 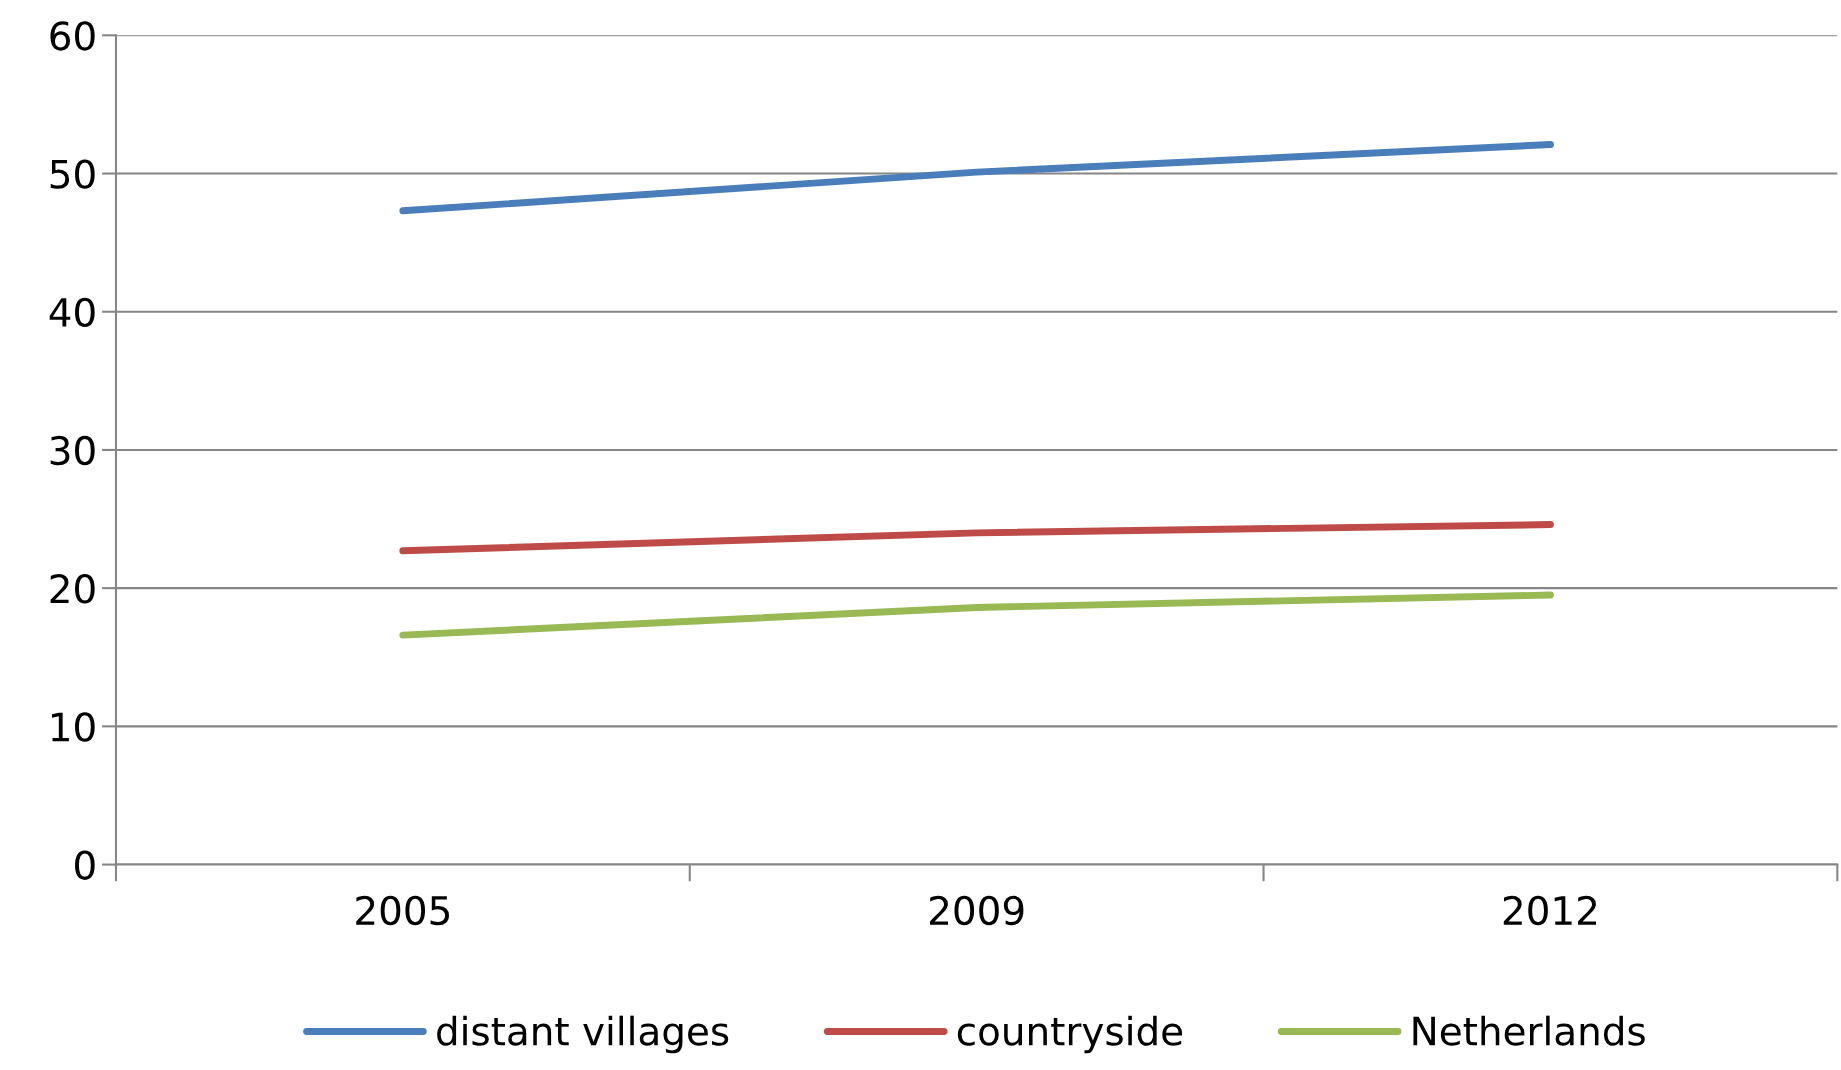 What do you see at coordinates (977, 910) in the screenshot?
I see `x-tick-label: 2009` at bounding box center [977, 910].